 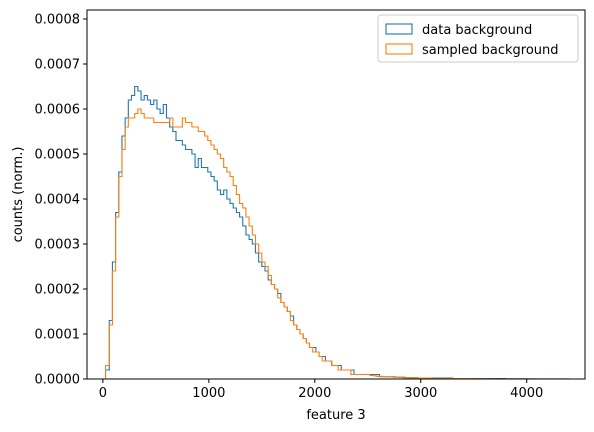 I want to click on legend-label: sampled background, so click(x=490, y=50).